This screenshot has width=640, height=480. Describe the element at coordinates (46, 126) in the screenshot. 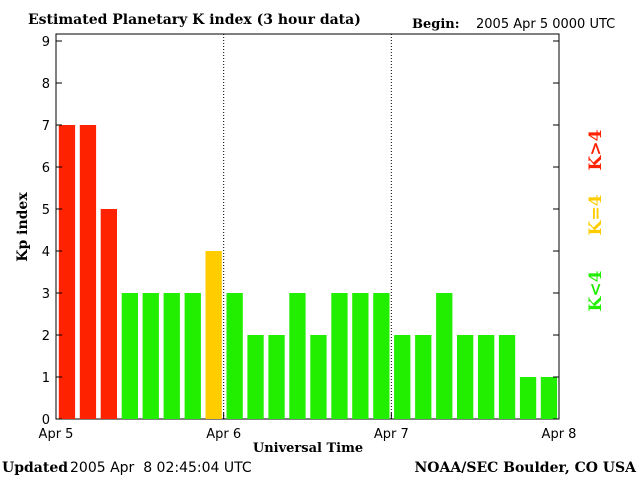

I see `y-tick-label: 7` at that location.